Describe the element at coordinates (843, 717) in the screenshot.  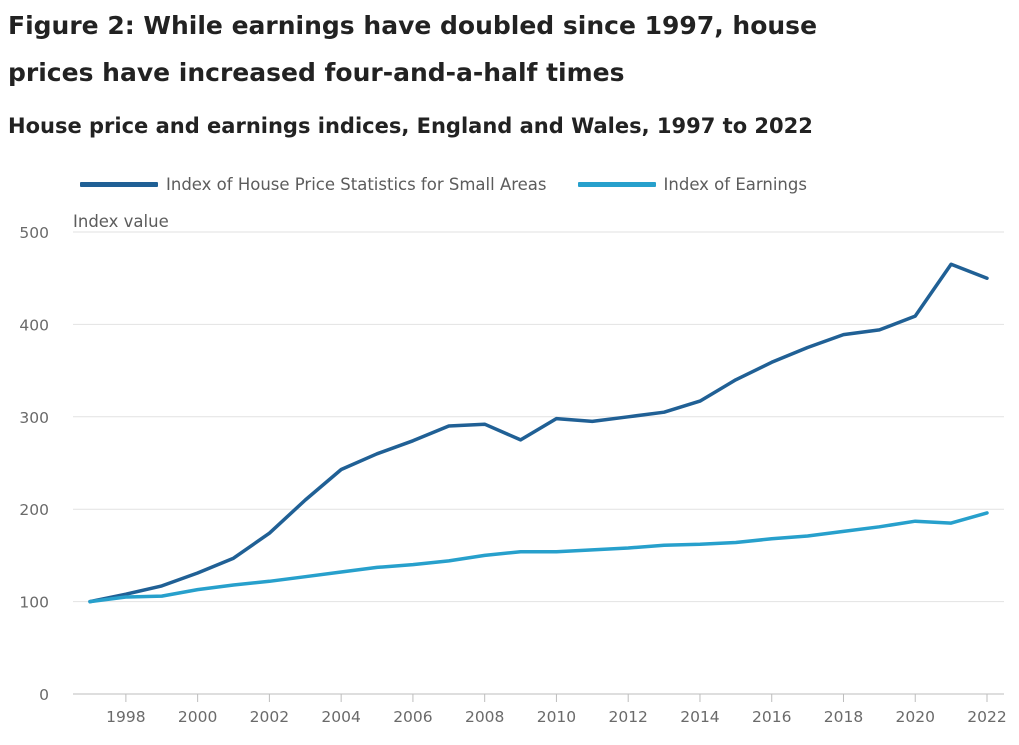
I see `x-tick-label: 2018` at that location.